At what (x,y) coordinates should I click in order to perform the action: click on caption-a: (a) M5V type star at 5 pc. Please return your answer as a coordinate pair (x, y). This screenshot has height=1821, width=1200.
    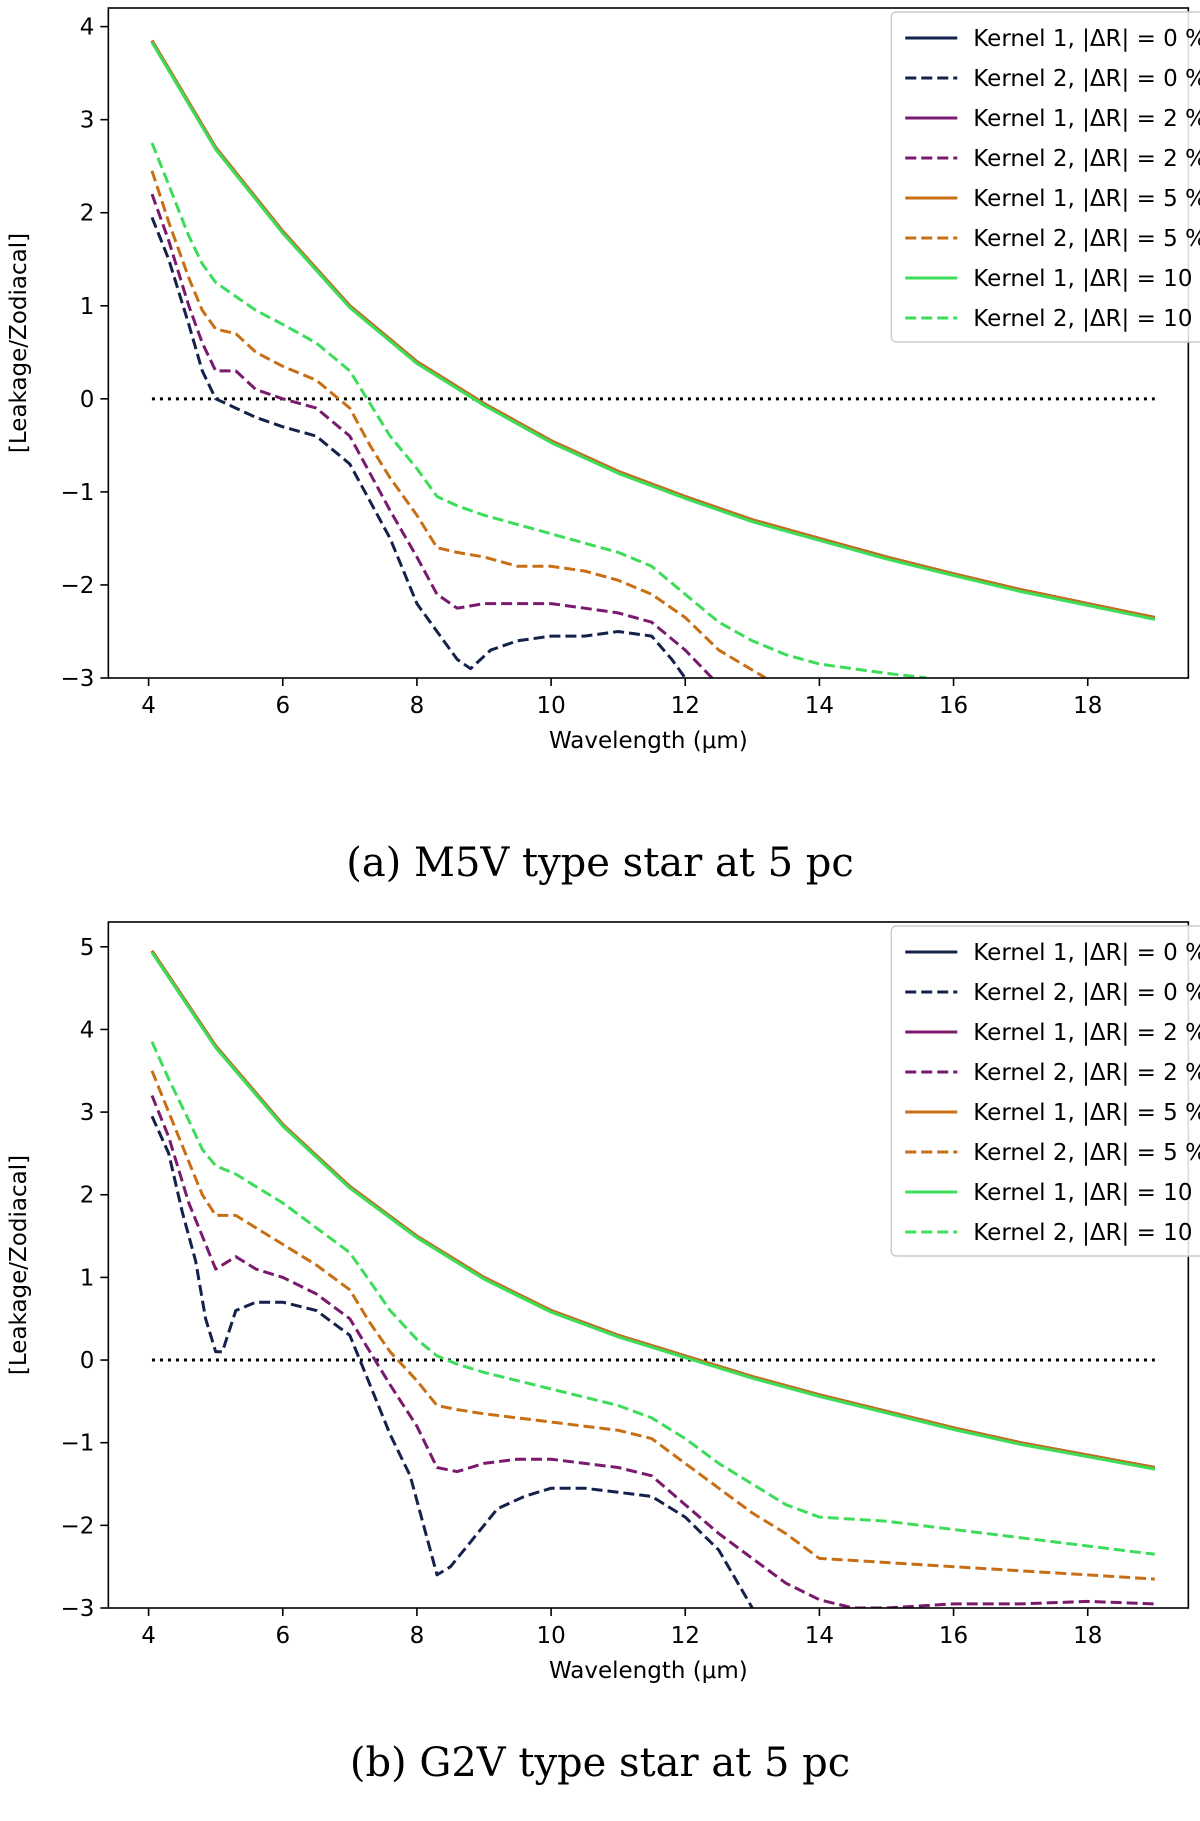
    Looking at the image, I should click on (600, 863).